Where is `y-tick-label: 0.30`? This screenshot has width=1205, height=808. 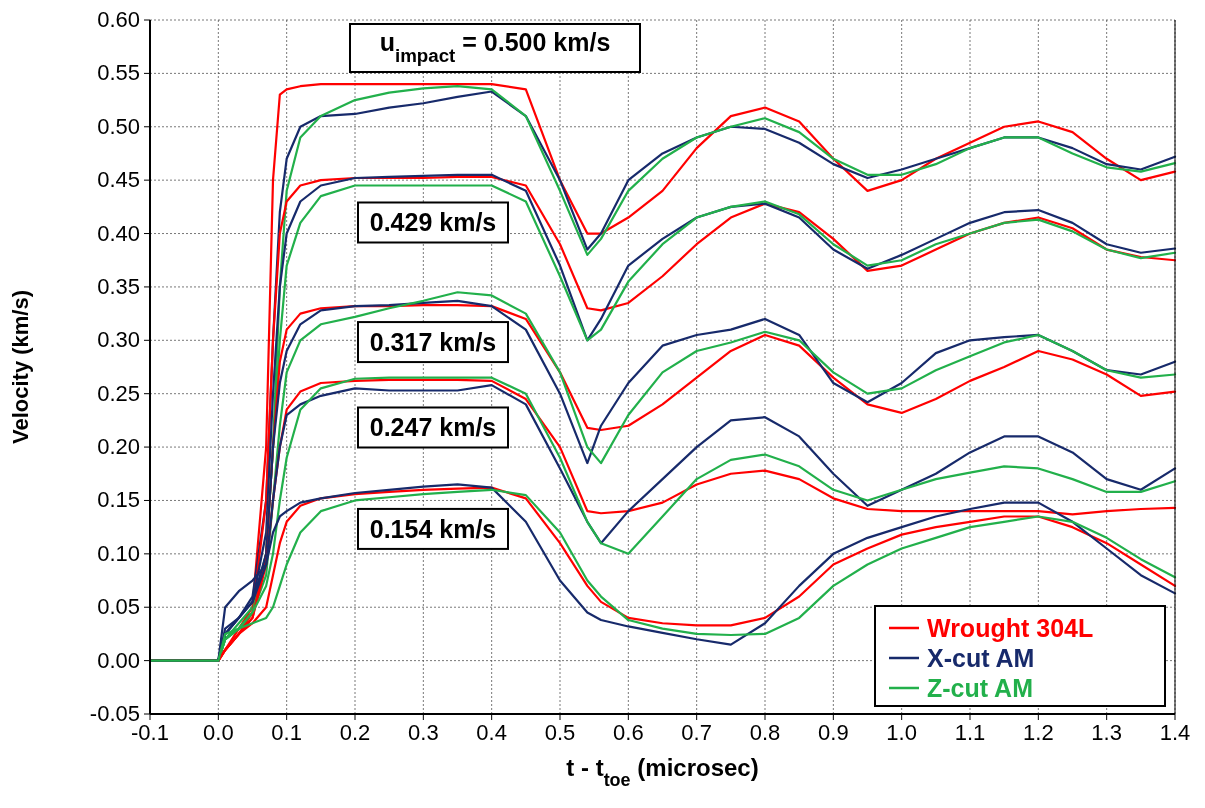 y-tick-label: 0.30 is located at coordinates (118, 340).